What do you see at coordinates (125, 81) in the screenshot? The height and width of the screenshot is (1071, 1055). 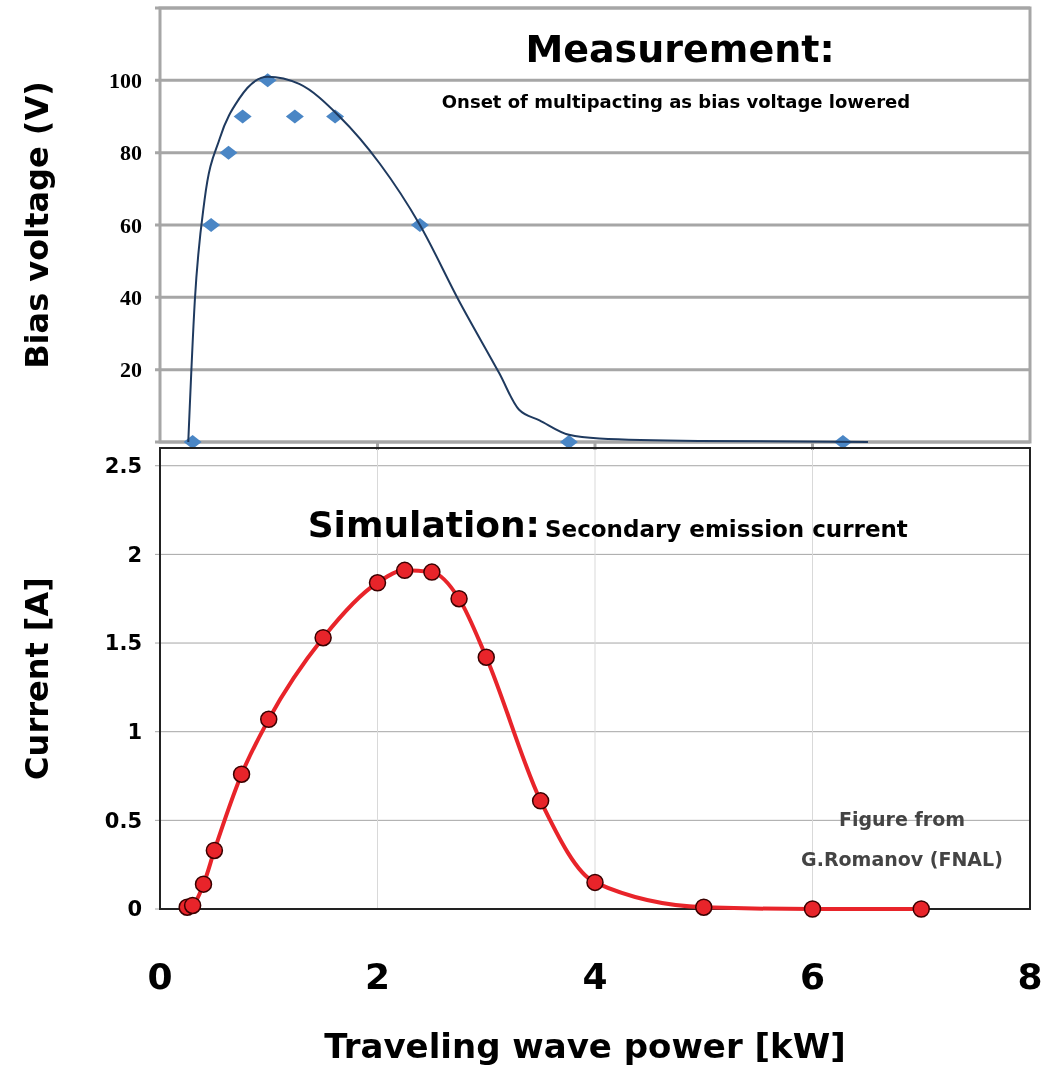 I see `y-tick-label: 100` at bounding box center [125, 81].